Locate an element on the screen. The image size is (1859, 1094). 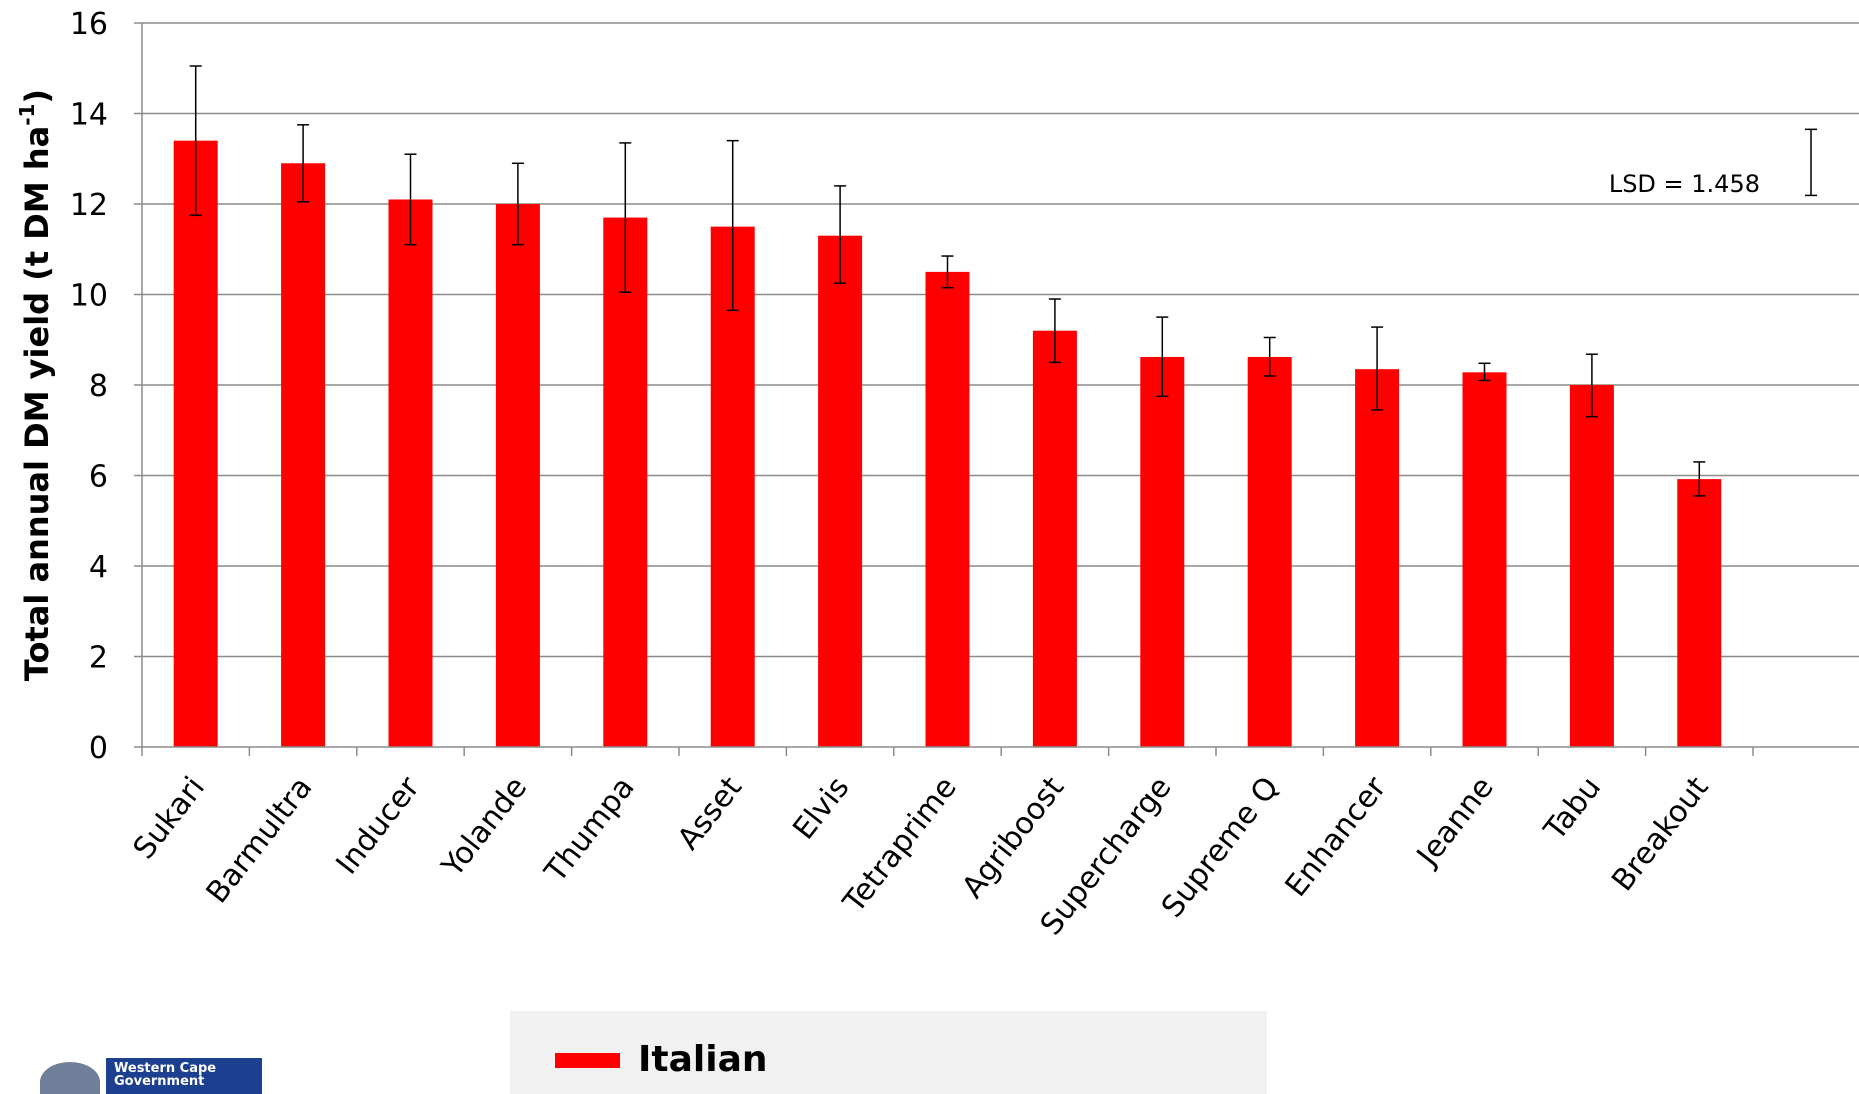
y-tick-labels: 0 2 4 6 8 10 12 14 16 is located at coordinates (89, 386).